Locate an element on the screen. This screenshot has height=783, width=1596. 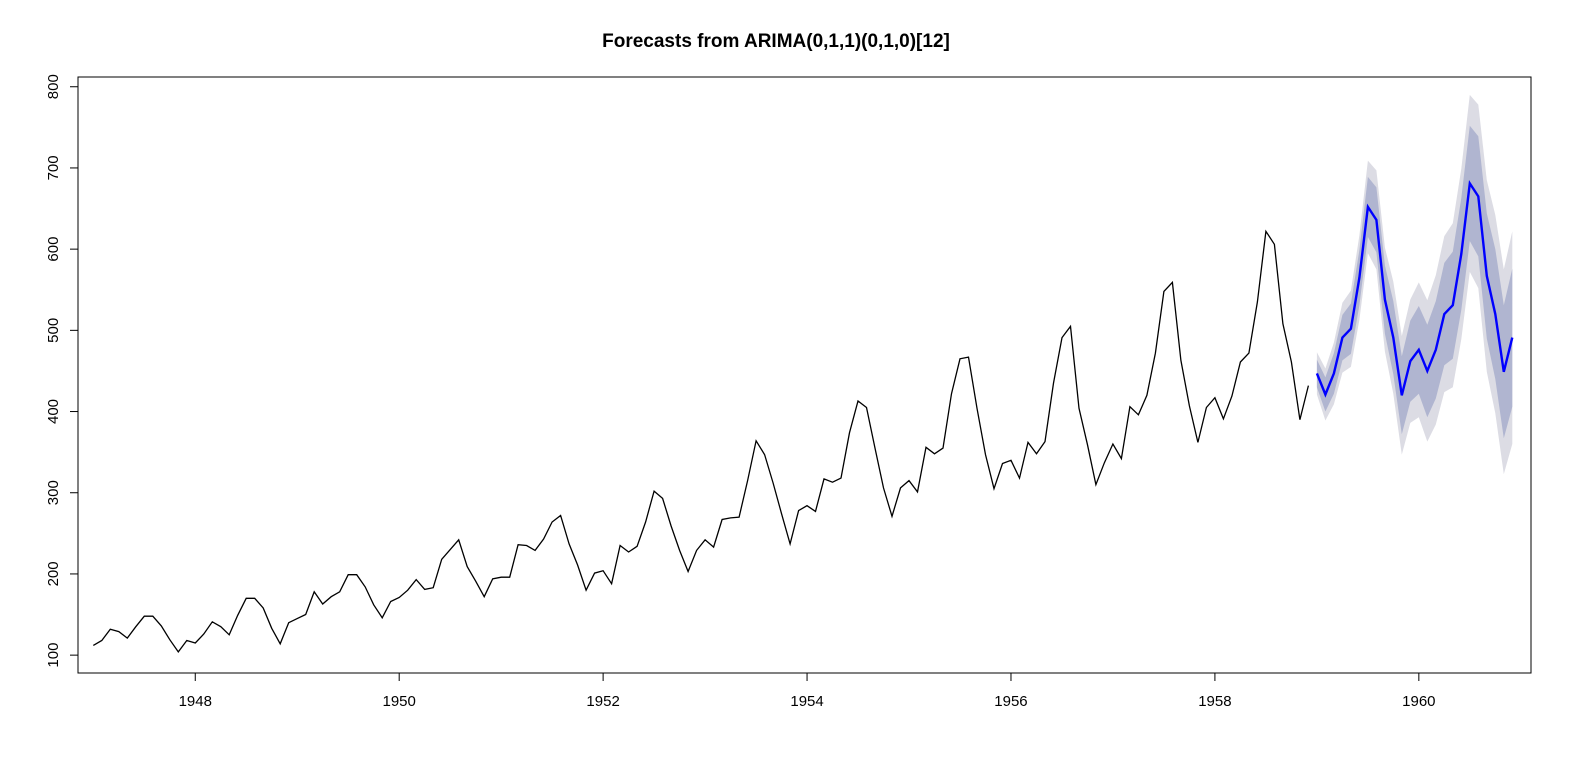
y-tick-label: 300 is located at coordinates (53, 492).